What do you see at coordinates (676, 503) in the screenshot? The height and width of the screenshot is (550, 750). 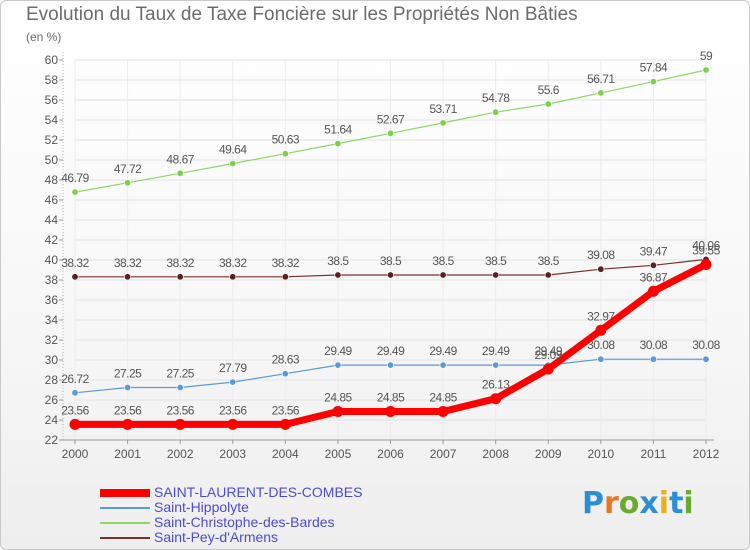 I see `logo-letter: t` at bounding box center [676, 503].